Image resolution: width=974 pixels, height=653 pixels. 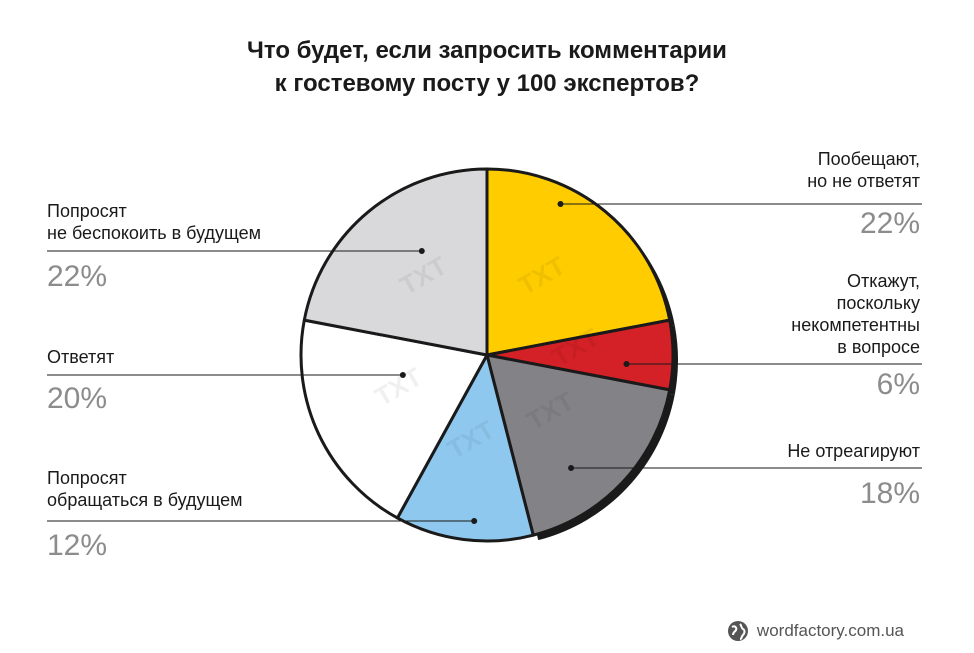 I want to click on slice-value-0: 22%, so click(x=889, y=223).